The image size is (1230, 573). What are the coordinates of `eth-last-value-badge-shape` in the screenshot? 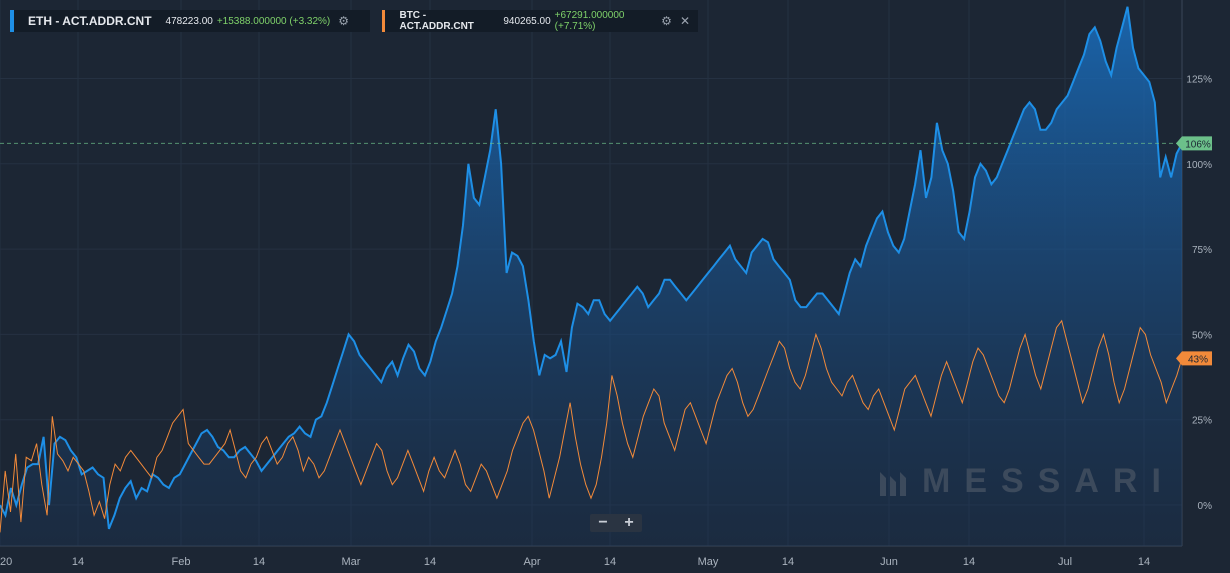 It's located at (1194, 143).